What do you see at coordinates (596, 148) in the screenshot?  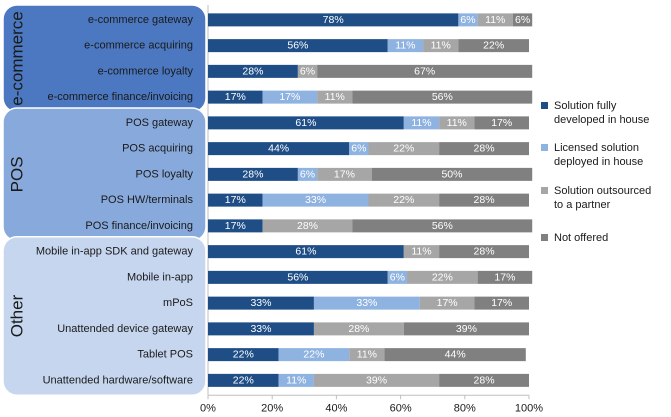 I see `legend-label-line: Licensed solution` at bounding box center [596, 148].